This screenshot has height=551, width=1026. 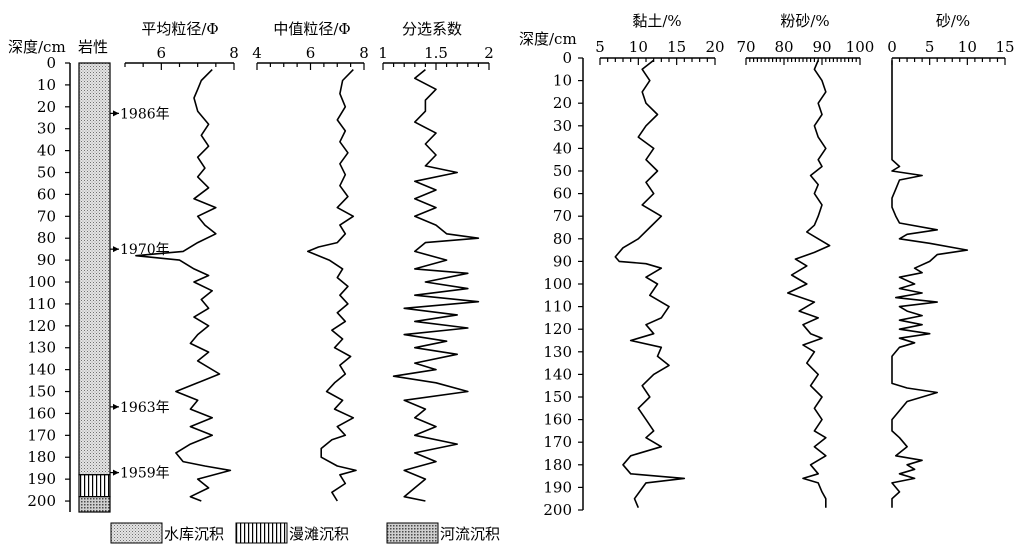 I want to click on depth-a-tick-label: 190, so click(x=41, y=479).